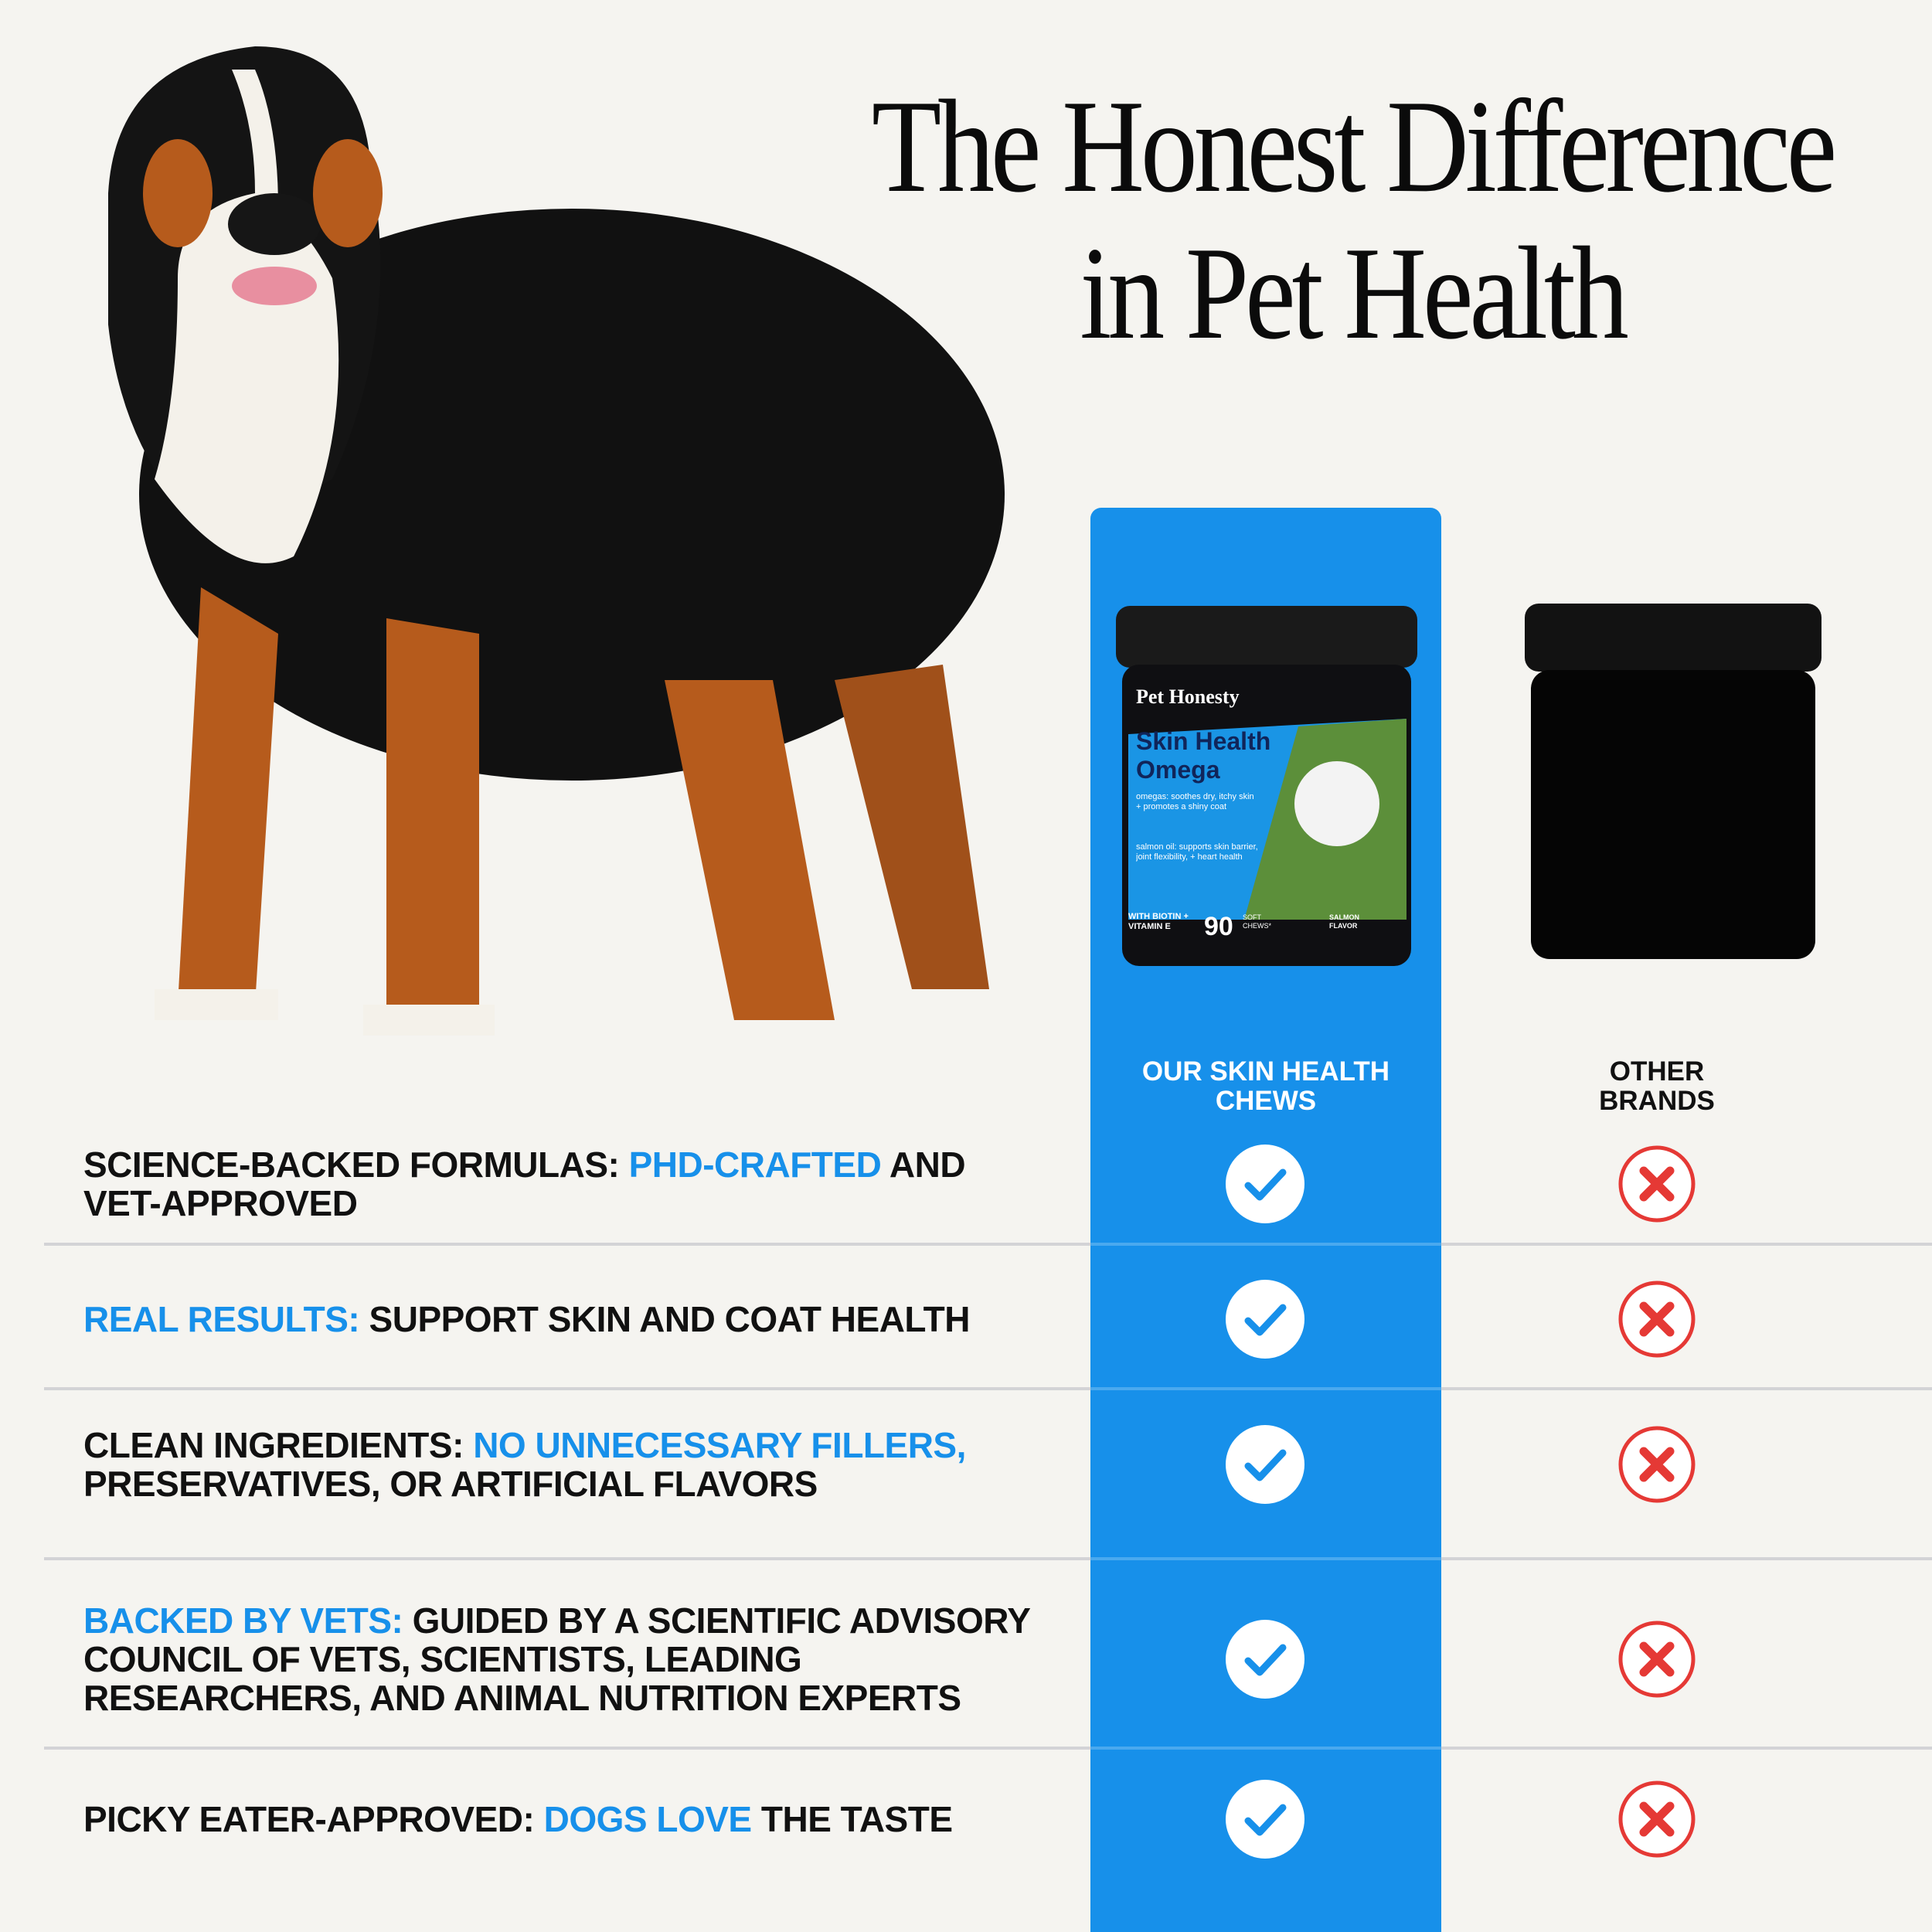 The image size is (1932, 1932). Describe the element at coordinates (1203, 741) in the screenshot. I see `product-name: Skin Health` at that location.